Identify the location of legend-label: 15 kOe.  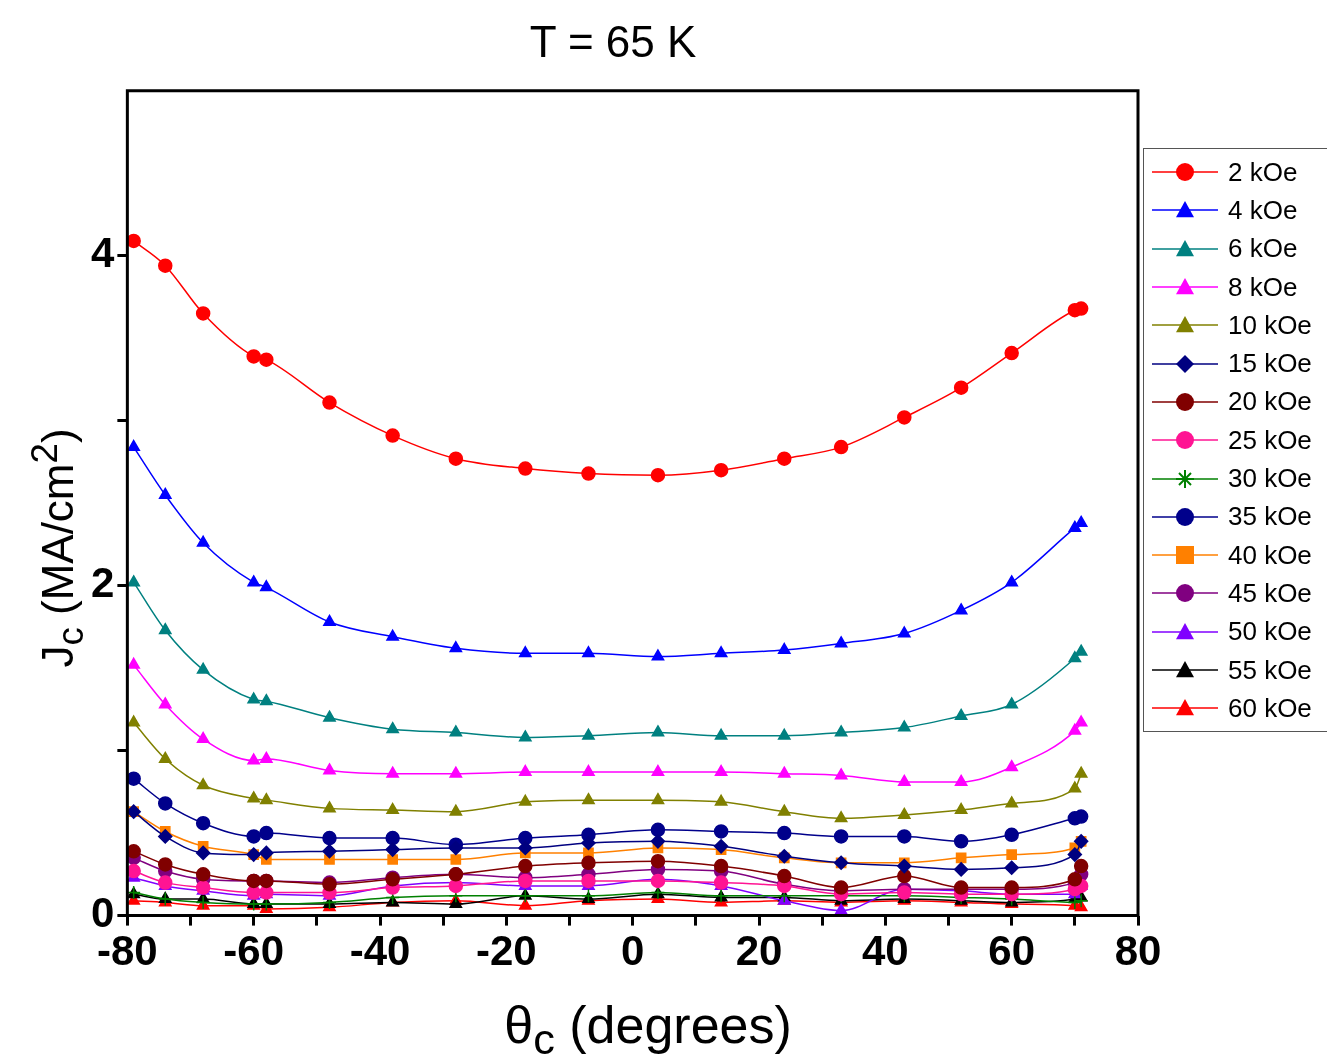
(1270, 364).